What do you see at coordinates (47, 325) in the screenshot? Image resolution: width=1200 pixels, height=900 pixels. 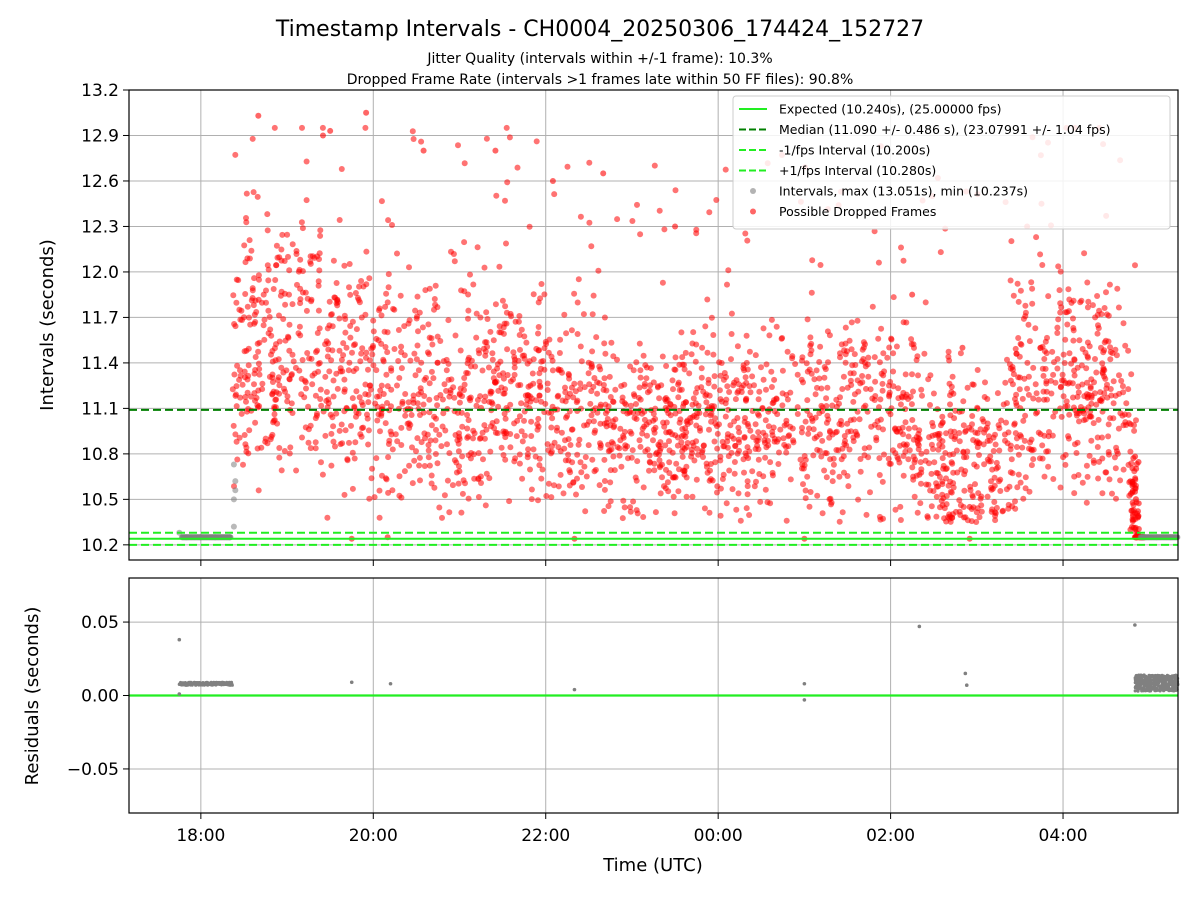 I see `intervals-y-axis-label: Intervals (seconds)` at bounding box center [47, 325].